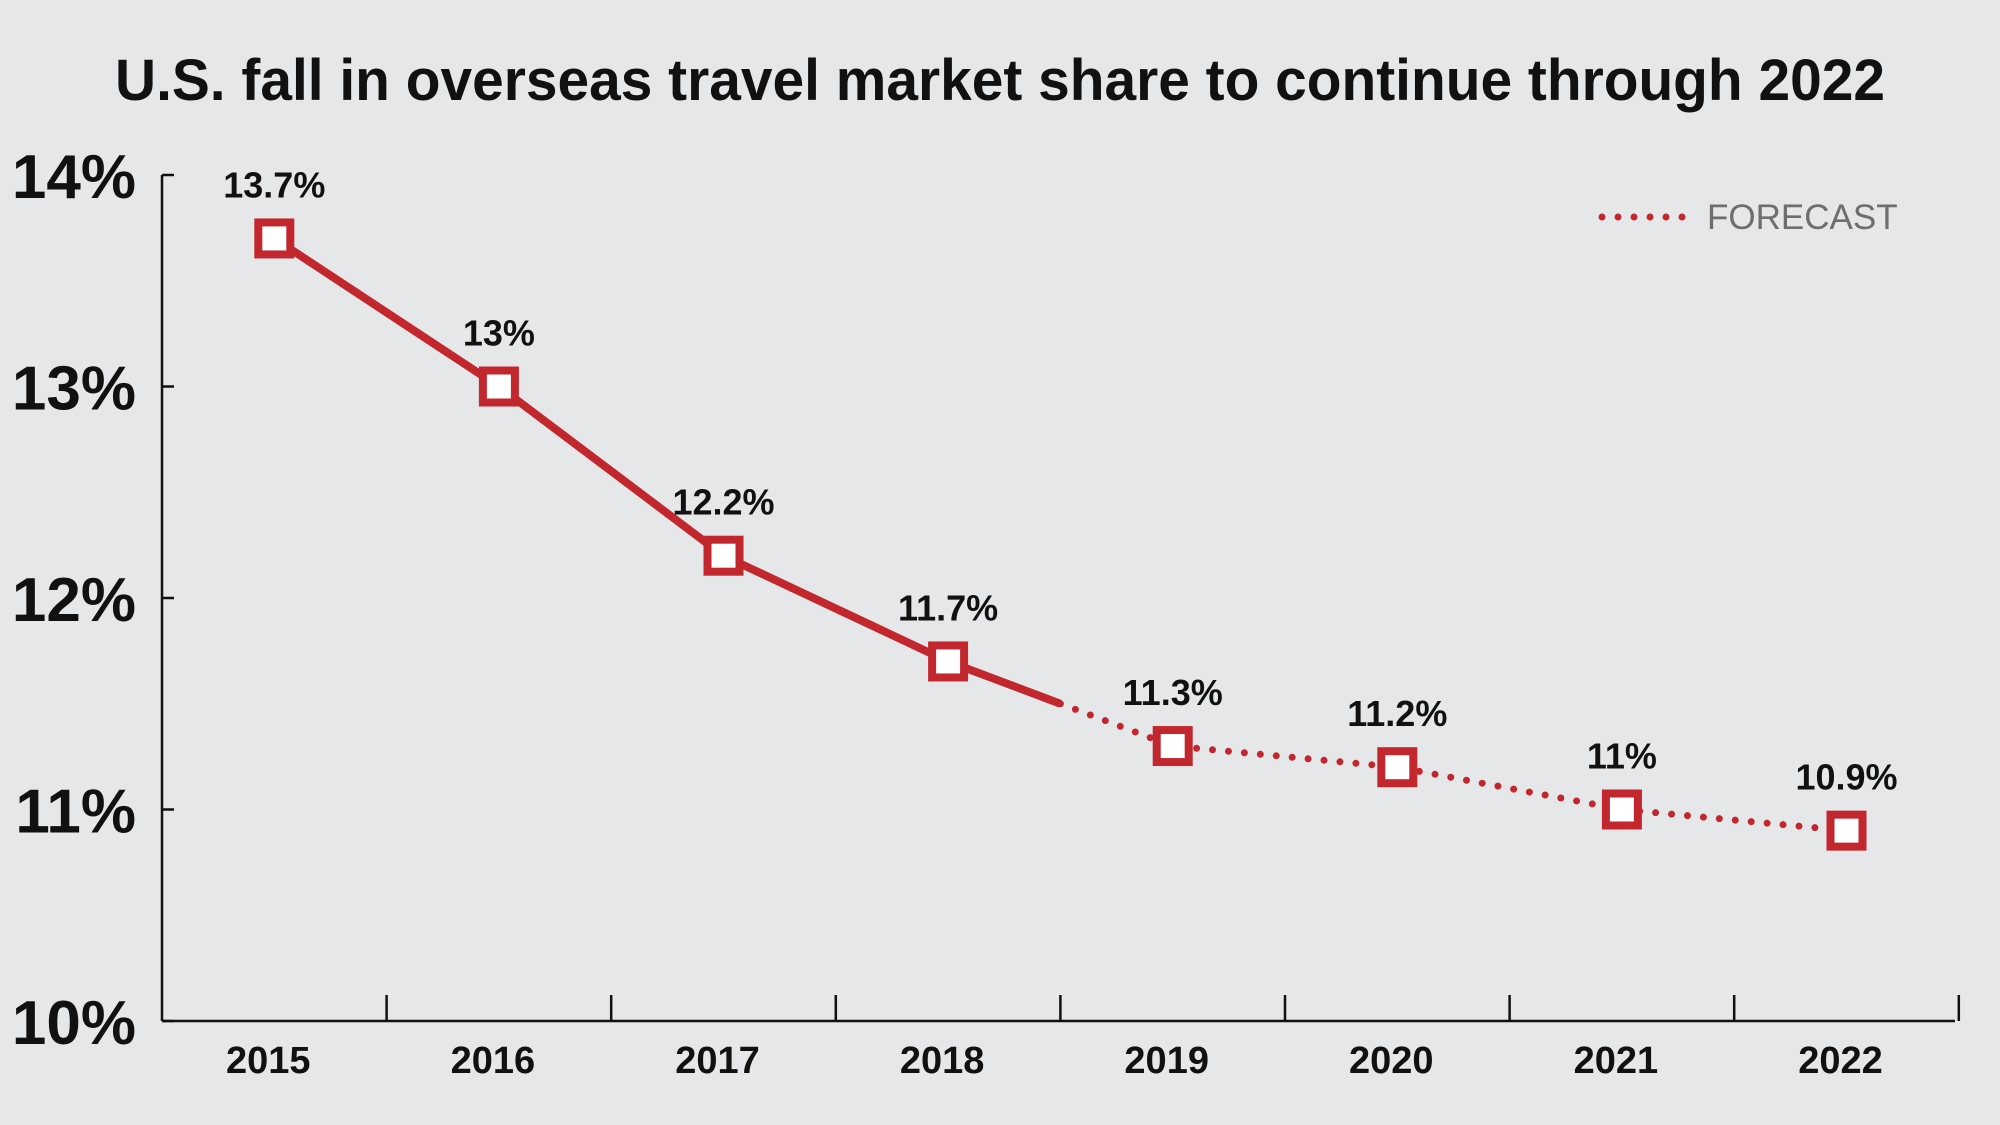  I want to click on x-tick-label: 2021, so click(1616, 1061).